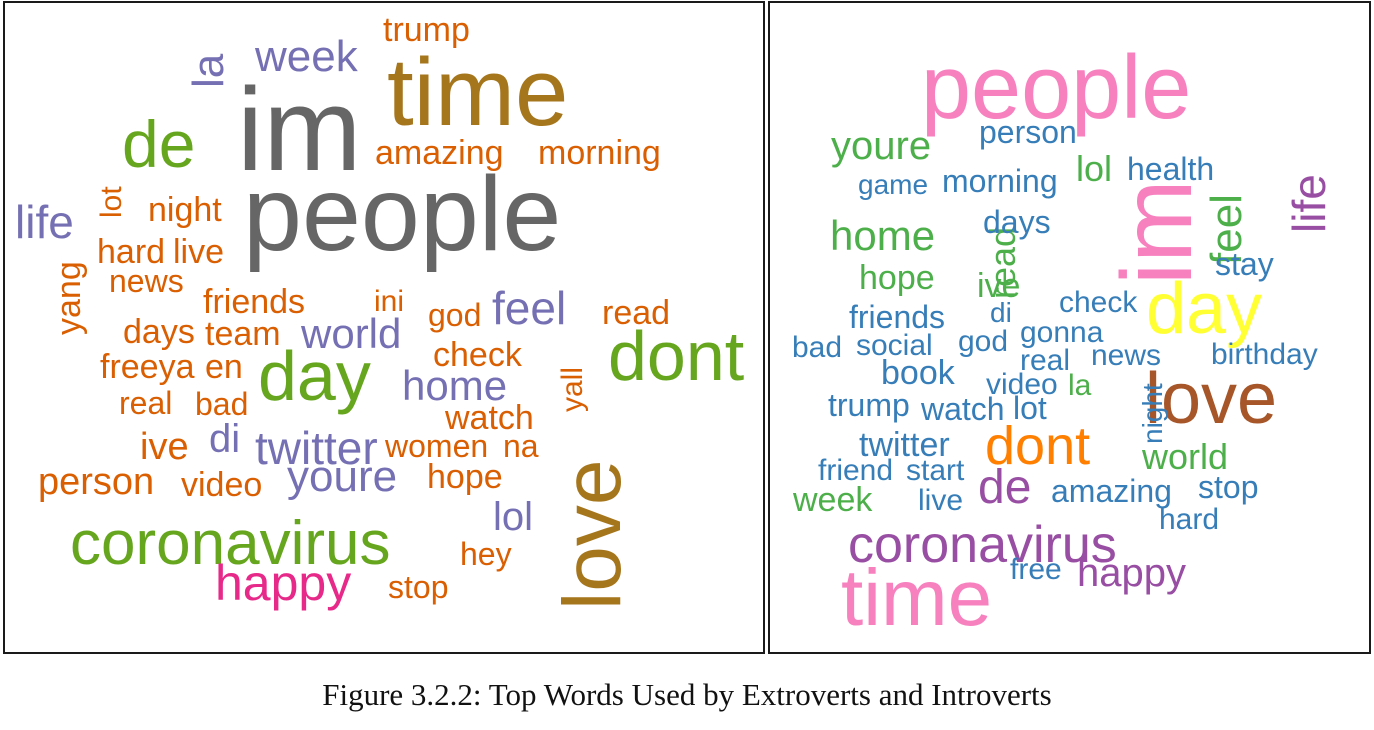 The image size is (1374, 730). I want to click on word-friend: friend, so click(856, 470).